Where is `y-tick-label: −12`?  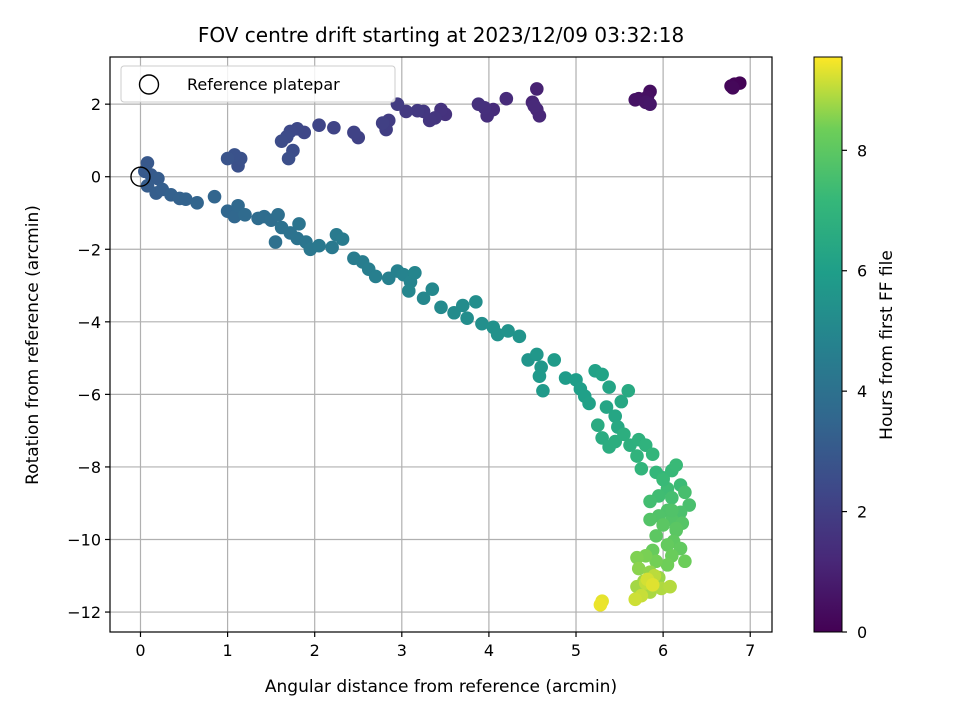 y-tick-label: −12 is located at coordinates (84, 612).